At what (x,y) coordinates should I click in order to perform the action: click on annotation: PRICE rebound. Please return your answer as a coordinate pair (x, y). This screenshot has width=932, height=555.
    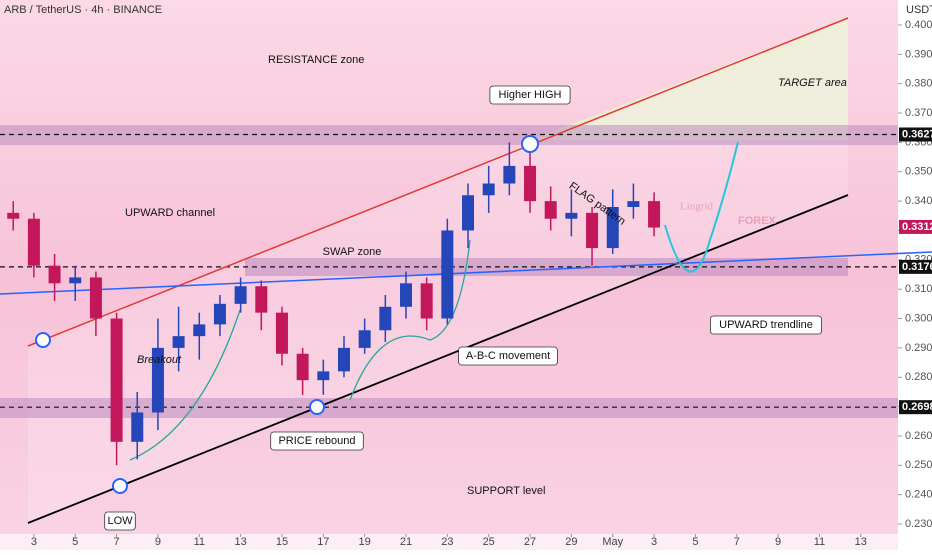
    Looking at the image, I should click on (316, 441).